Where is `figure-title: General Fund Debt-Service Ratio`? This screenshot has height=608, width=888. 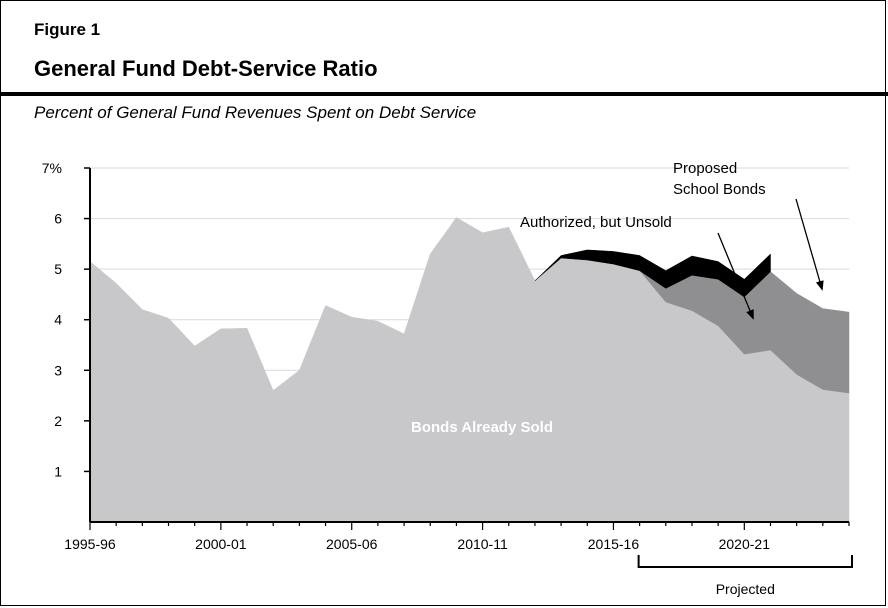
figure-title: General Fund Debt-Service Ratio is located at coordinates (206, 68).